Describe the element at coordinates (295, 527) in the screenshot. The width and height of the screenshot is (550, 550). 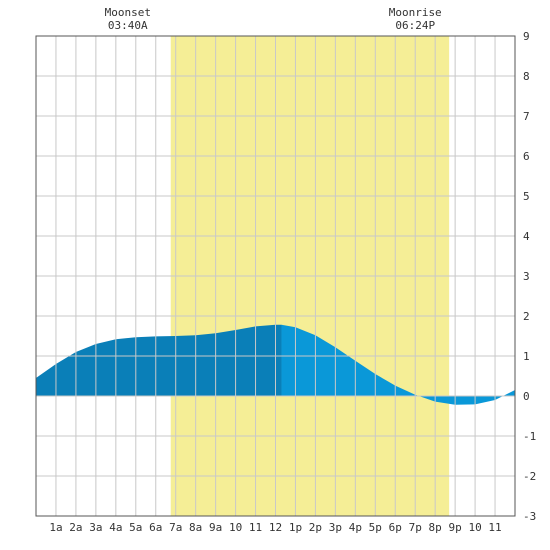
I see `x-tick-label: 1p` at that location.